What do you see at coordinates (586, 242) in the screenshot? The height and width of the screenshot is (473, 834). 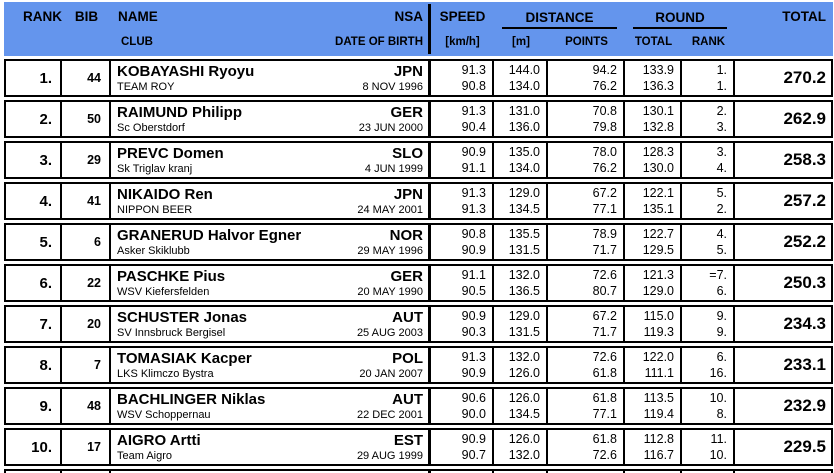 I see `points-cell: 78.9 71.7` at bounding box center [586, 242].